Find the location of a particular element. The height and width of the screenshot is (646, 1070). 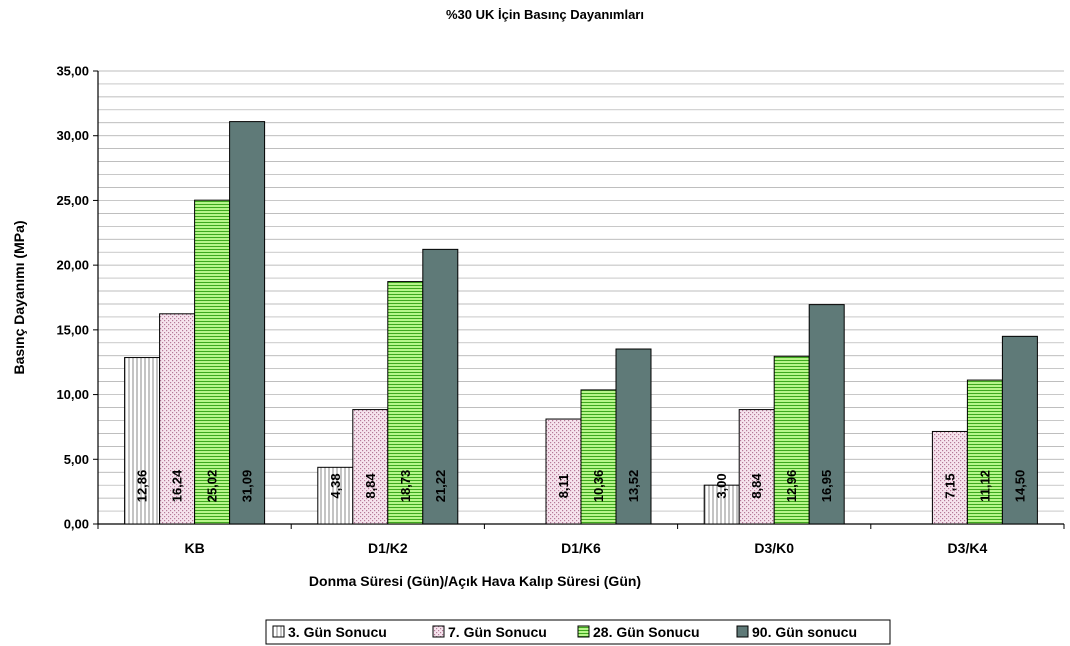

data-label: 11,12 is located at coordinates (984, 486).